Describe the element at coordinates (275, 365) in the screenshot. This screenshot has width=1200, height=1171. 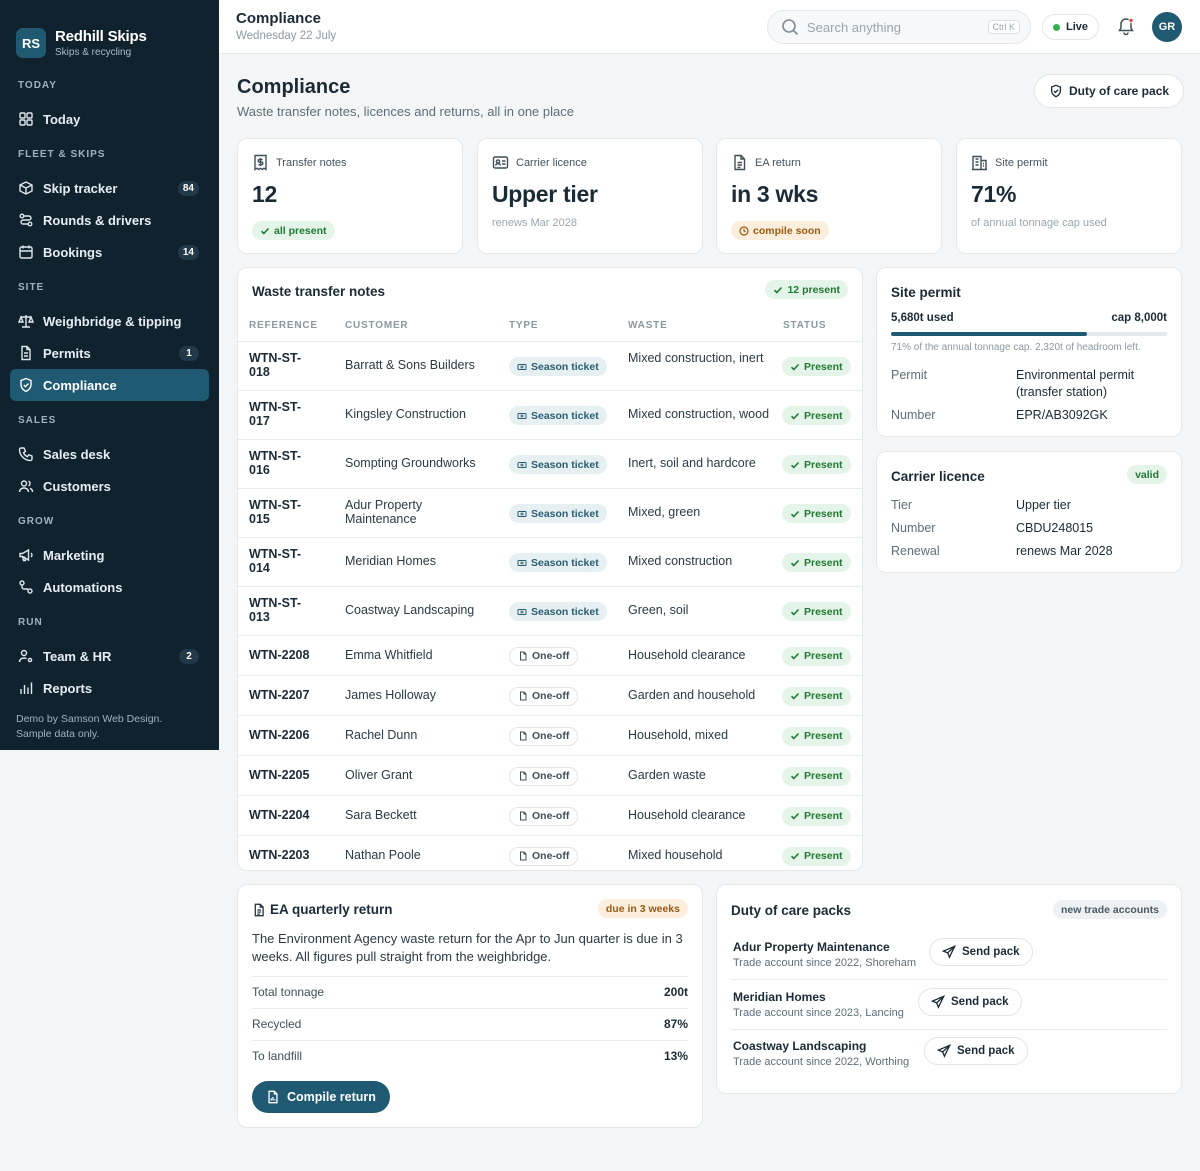
I see `reference-cell: WTN-ST-018` at that location.